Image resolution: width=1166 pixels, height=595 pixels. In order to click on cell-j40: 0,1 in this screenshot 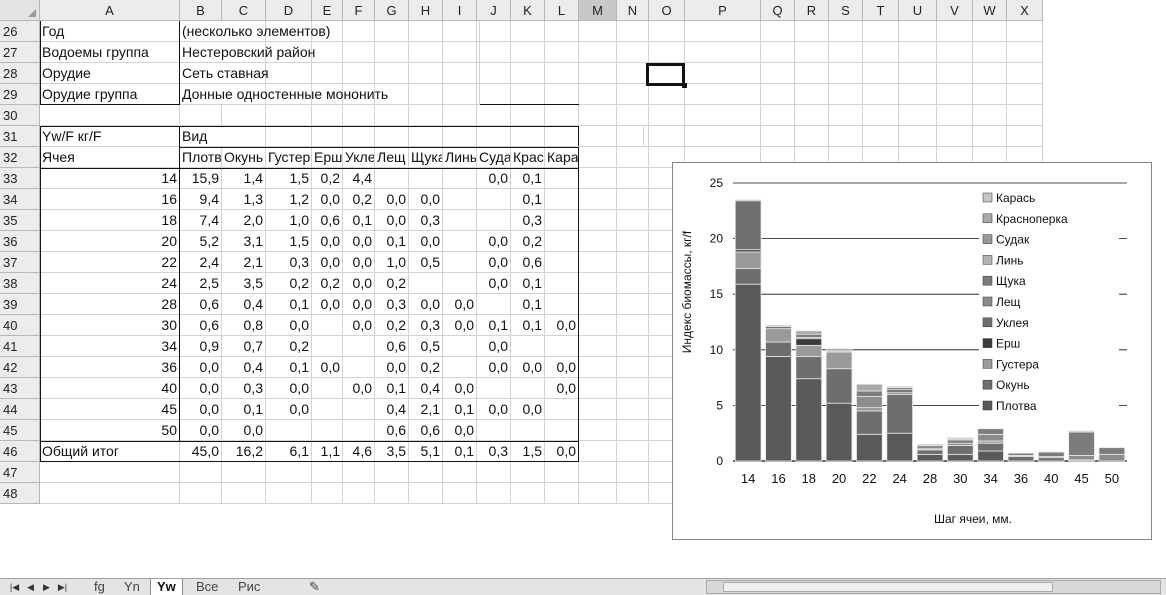, I will do `click(494, 325)`.